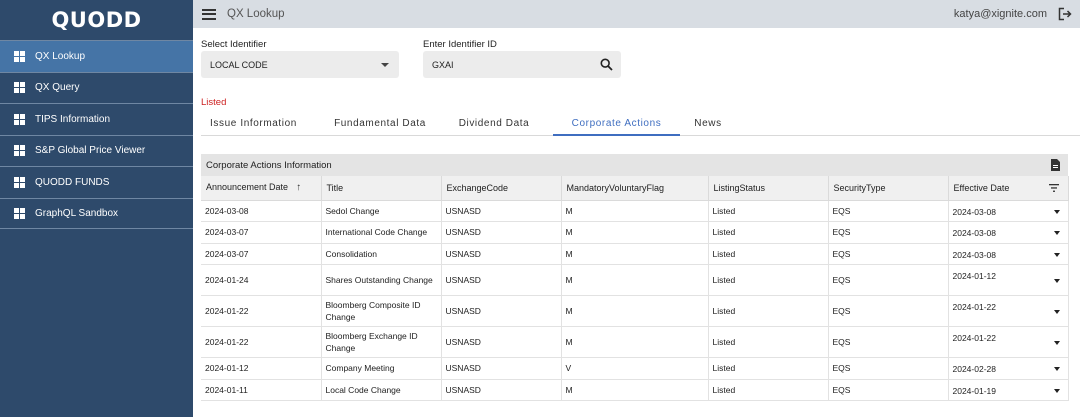 The height and width of the screenshot is (417, 1080). What do you see at coordinates (209, 14) in the screenshot?
I see `hamburger-menu-icon` at bounding box center [209, 14].